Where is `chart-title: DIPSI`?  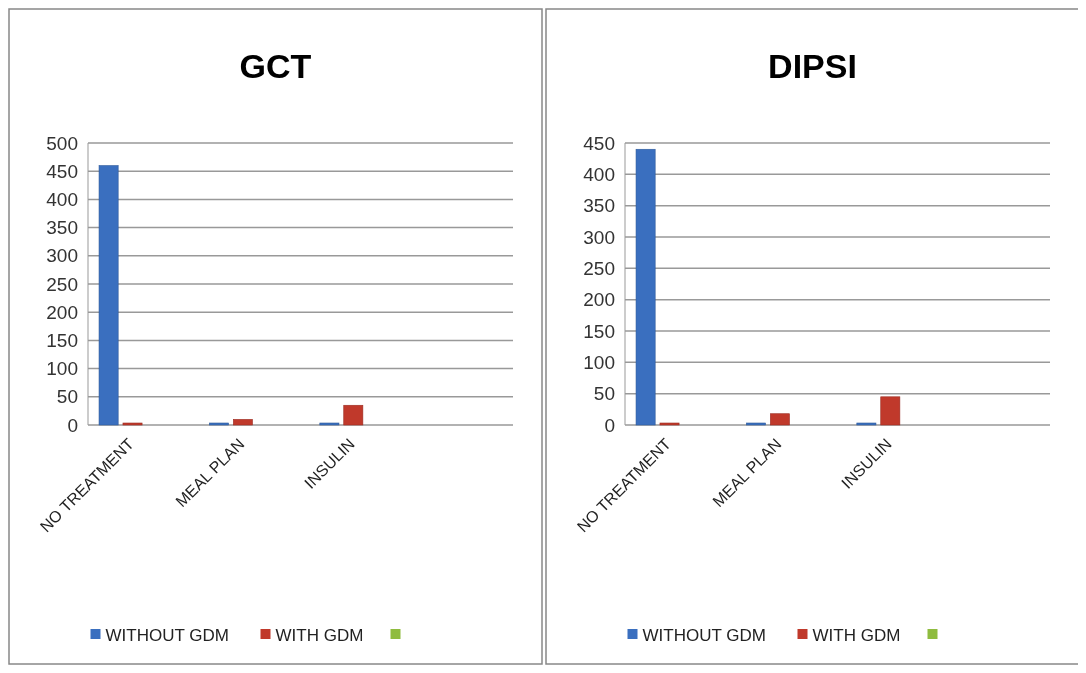
chart-title: DIPSI is located at coordinates (812, 66).